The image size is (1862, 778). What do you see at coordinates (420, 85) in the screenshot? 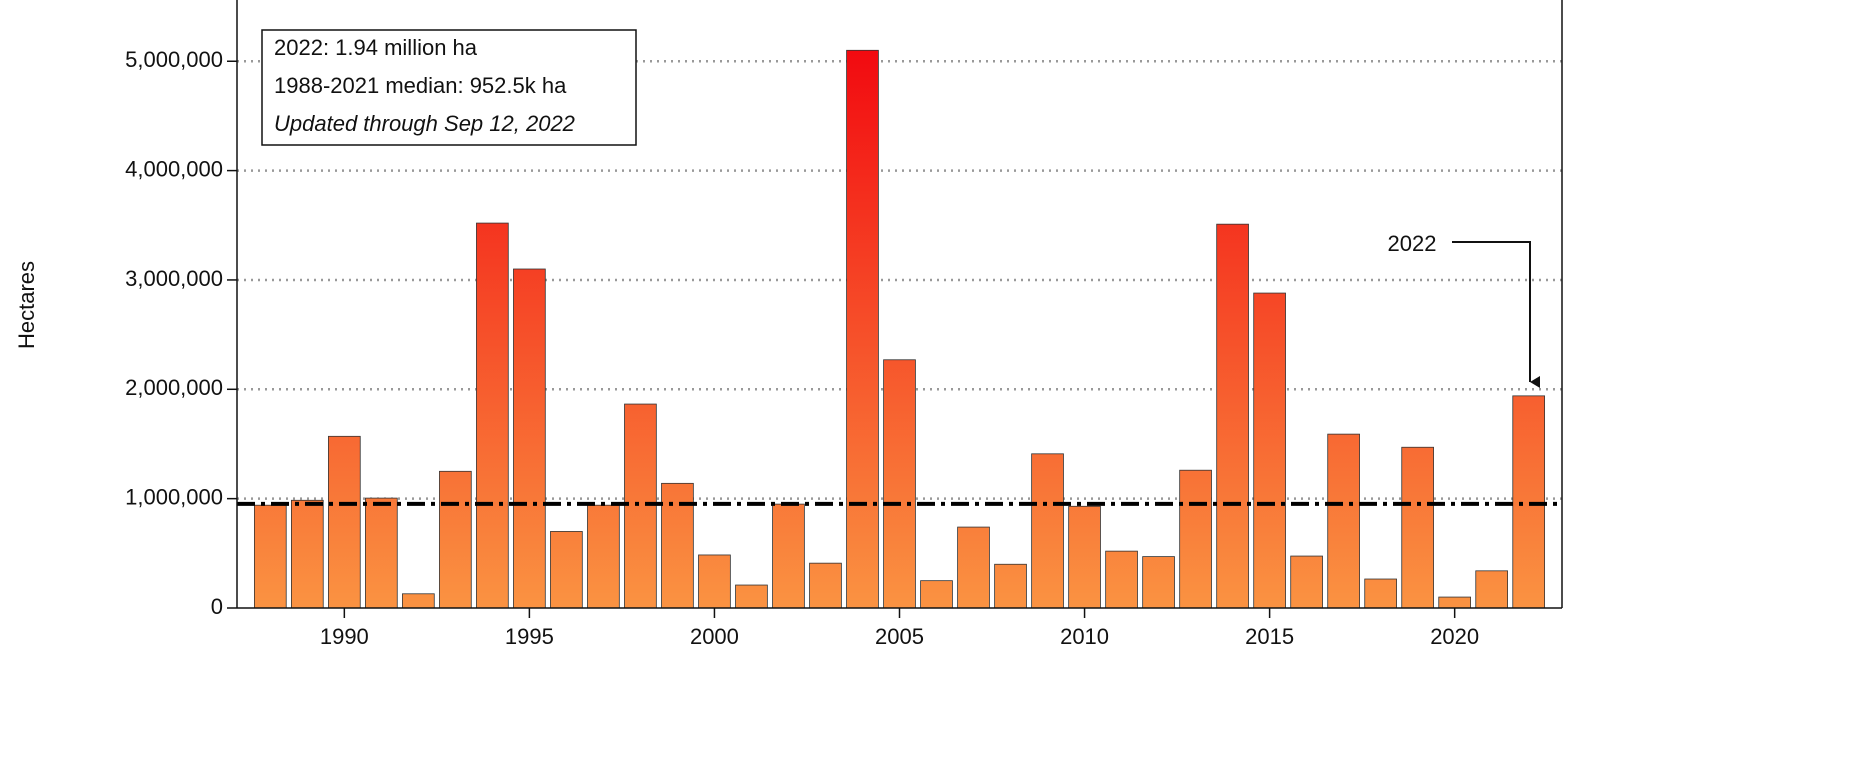
I see `annotation-line: 1988-2021 median: 952.5k ha` at bounding box center [420, 85].